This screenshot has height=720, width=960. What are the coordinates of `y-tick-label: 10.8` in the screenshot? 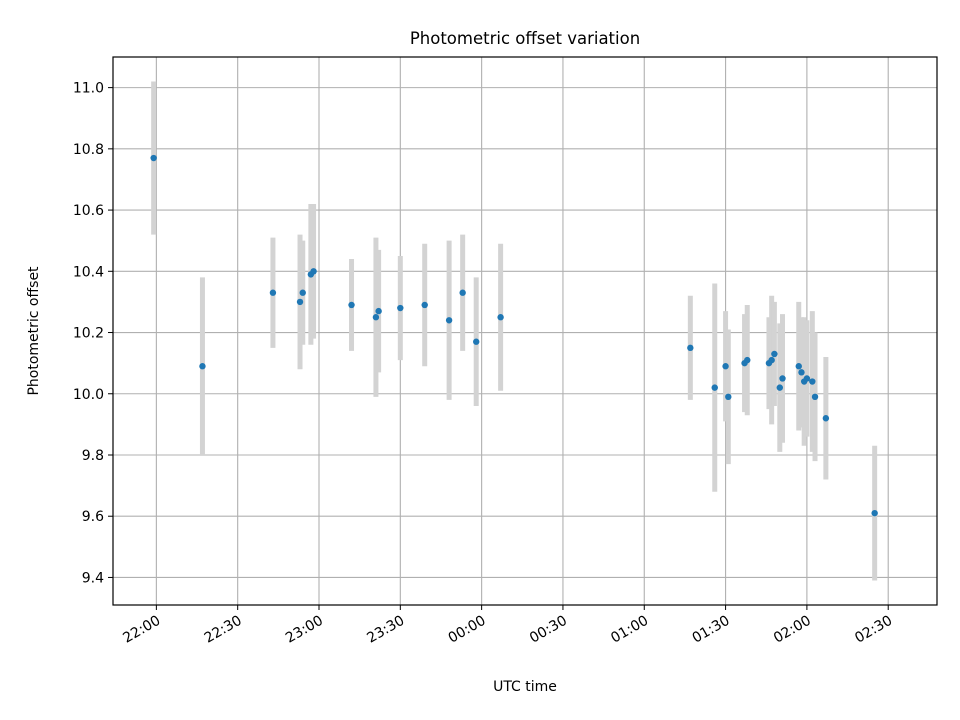 It's located at (88, 150).